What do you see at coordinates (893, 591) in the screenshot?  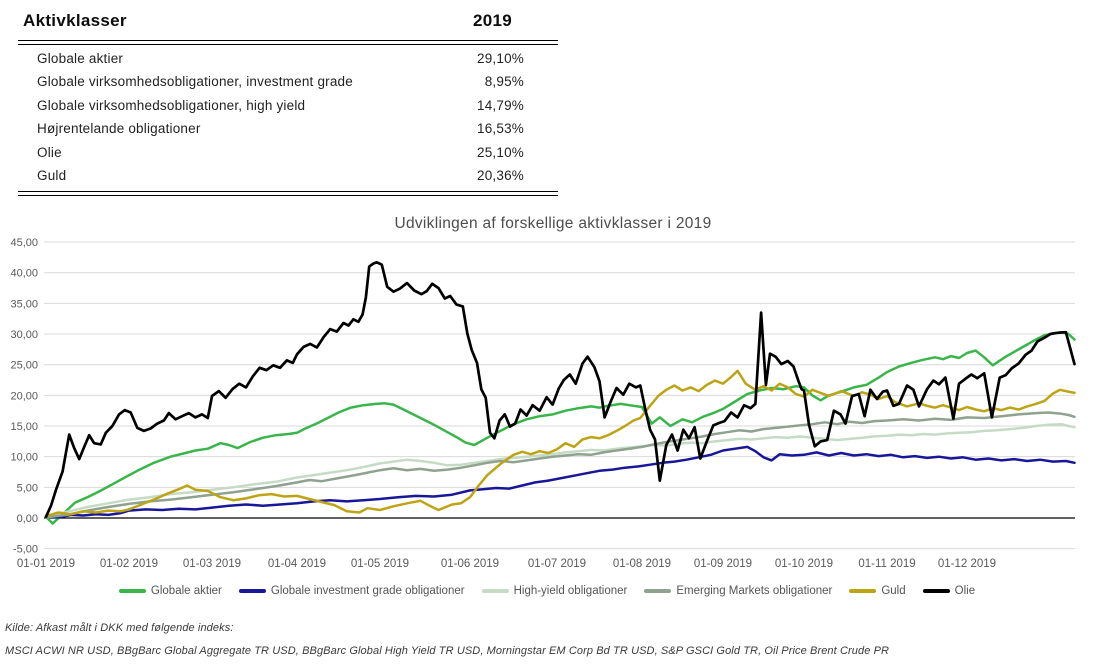 I see `legend-label: Guld` at bounding box center [893, 591].